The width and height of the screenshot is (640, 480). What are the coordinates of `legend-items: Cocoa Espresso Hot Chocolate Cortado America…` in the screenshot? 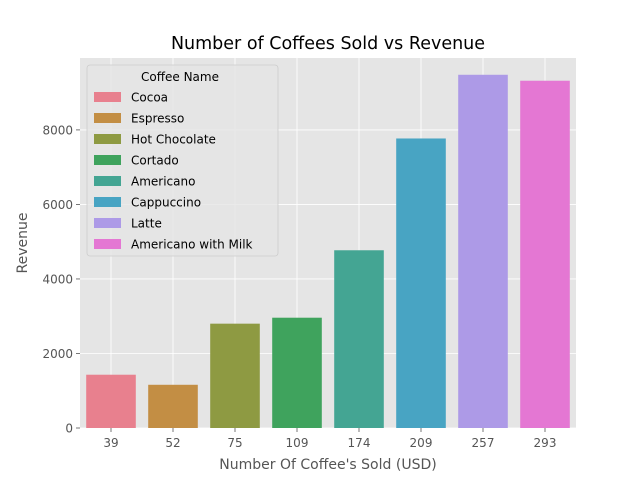 It's located at (173, 171).